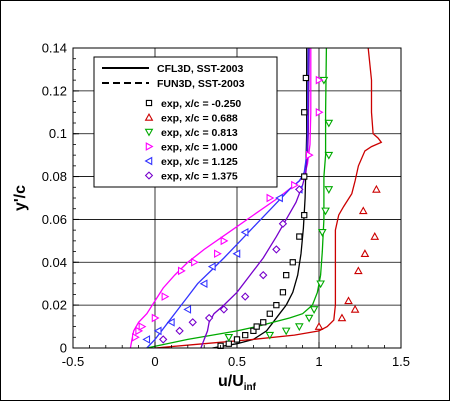  I want to click on legend-series-label-1: exp, x/c = 0.688, so click(199, 119).